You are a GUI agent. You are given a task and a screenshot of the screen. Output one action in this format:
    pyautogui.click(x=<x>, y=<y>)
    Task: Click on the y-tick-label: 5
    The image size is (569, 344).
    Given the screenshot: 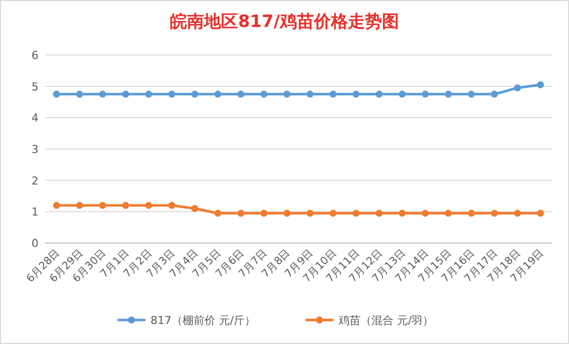 What is the action you would take?
    pyautogui.click(x=35, y=87)
    